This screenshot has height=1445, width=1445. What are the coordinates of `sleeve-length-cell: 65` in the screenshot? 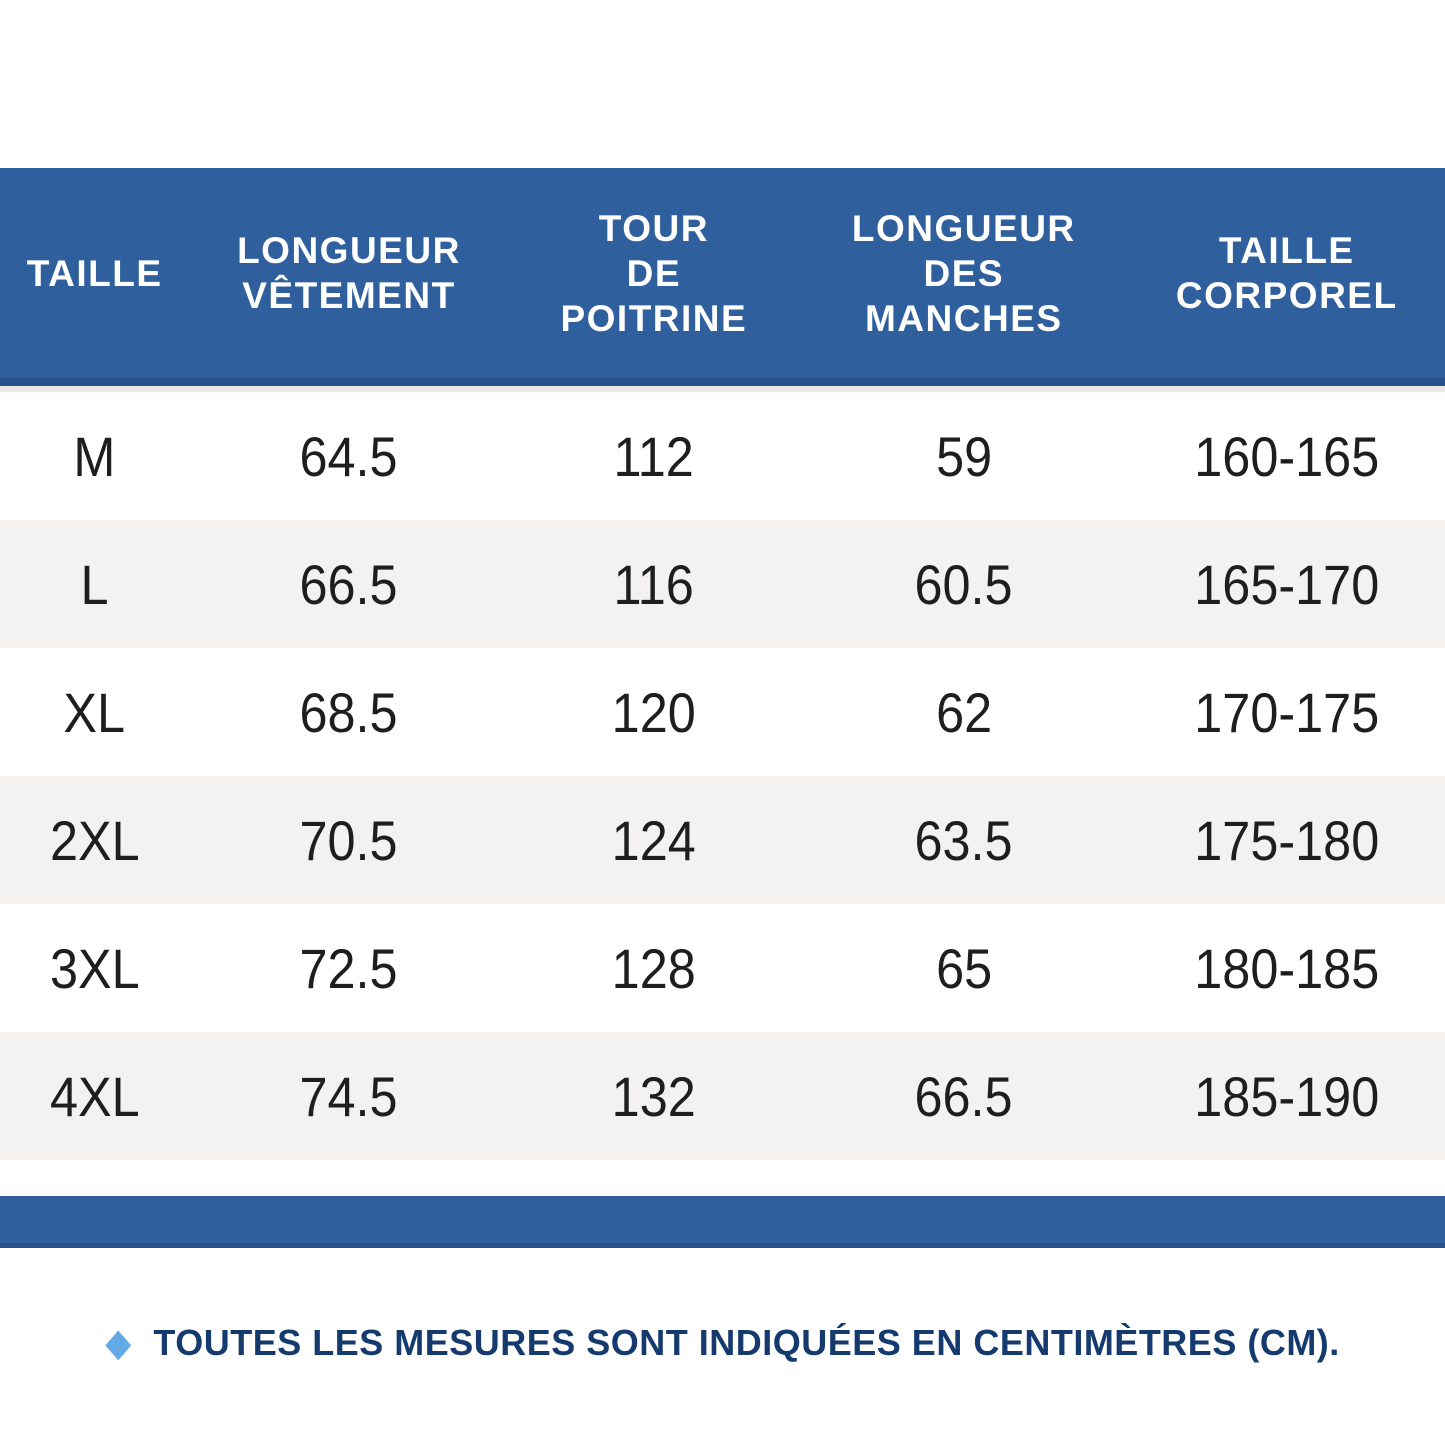 It's located at (963, 968).